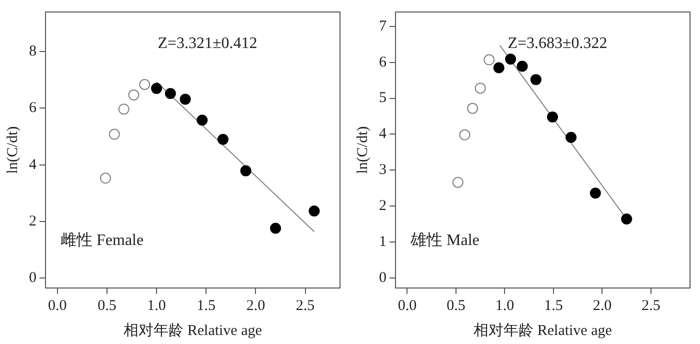  Describe the element at coordinates (32, 52) in the screenshot. I see `y-tick-label: 8` at that location.